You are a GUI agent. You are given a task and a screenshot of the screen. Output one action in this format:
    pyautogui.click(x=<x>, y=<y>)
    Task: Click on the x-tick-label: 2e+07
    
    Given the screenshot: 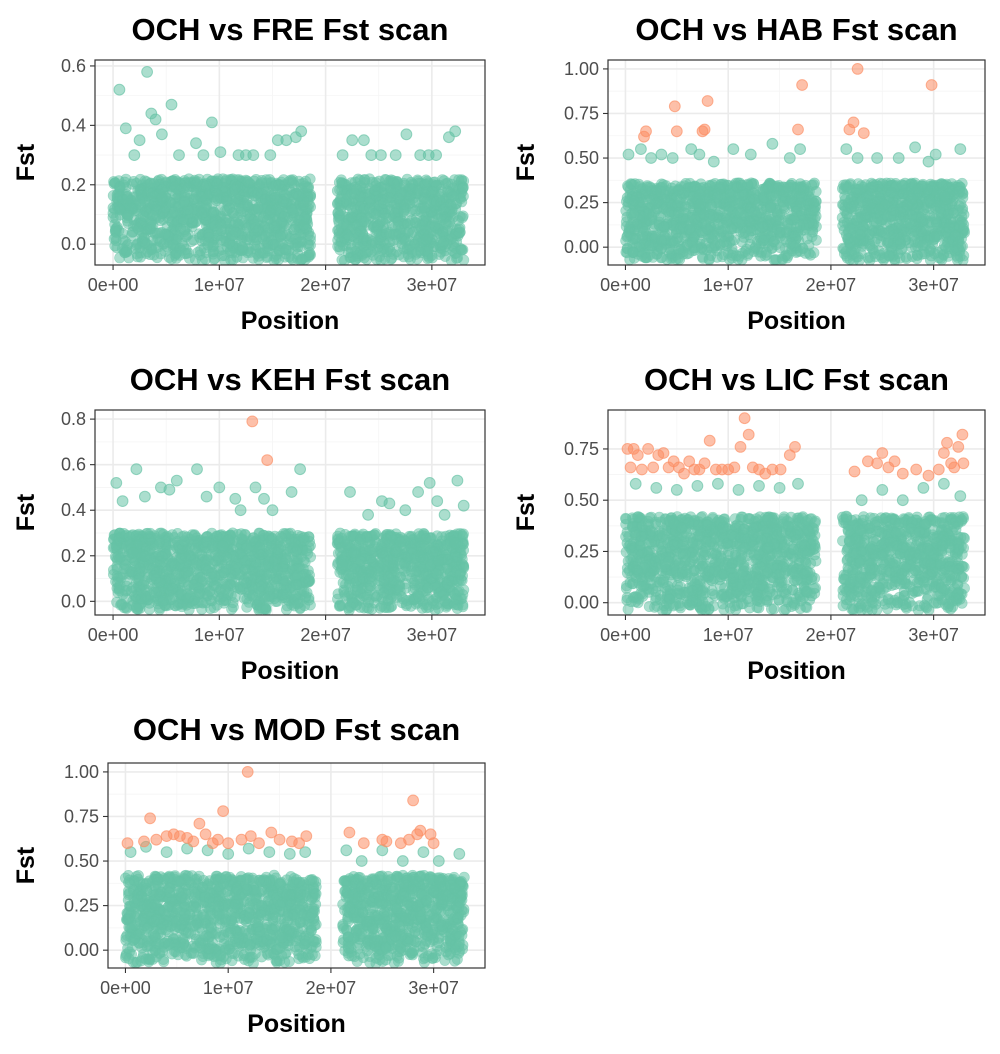 What is the action you would take?
    pyautogui.click(x=831, y=285)
    